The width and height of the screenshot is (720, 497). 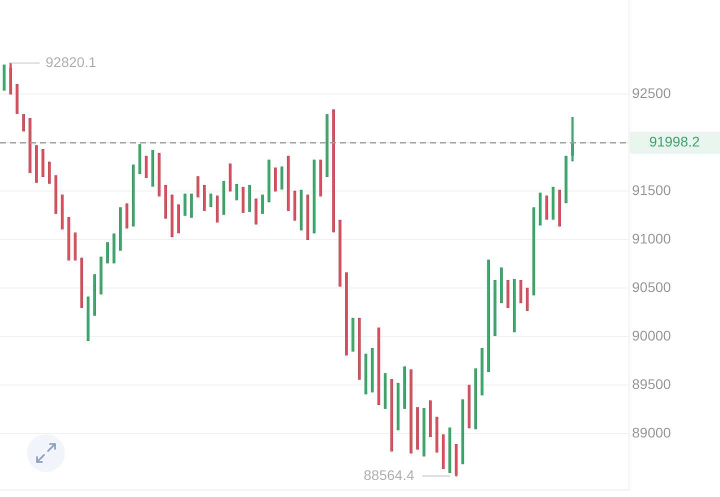 What do you see at coordinates (652, 432) in the screenshot?
I see `y-tick-label: 89000` at bounding box center [652, 432].